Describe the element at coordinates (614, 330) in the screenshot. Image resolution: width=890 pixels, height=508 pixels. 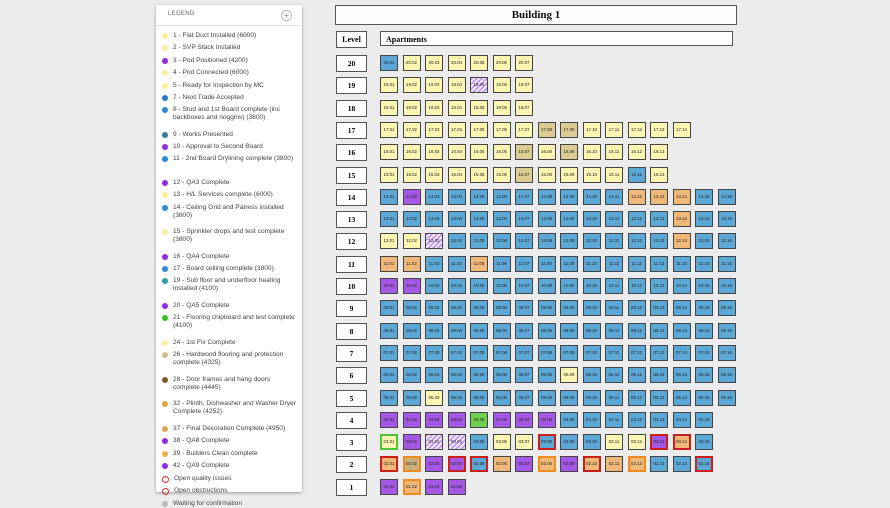
I see `apartment-cell: 08.11` at that location.